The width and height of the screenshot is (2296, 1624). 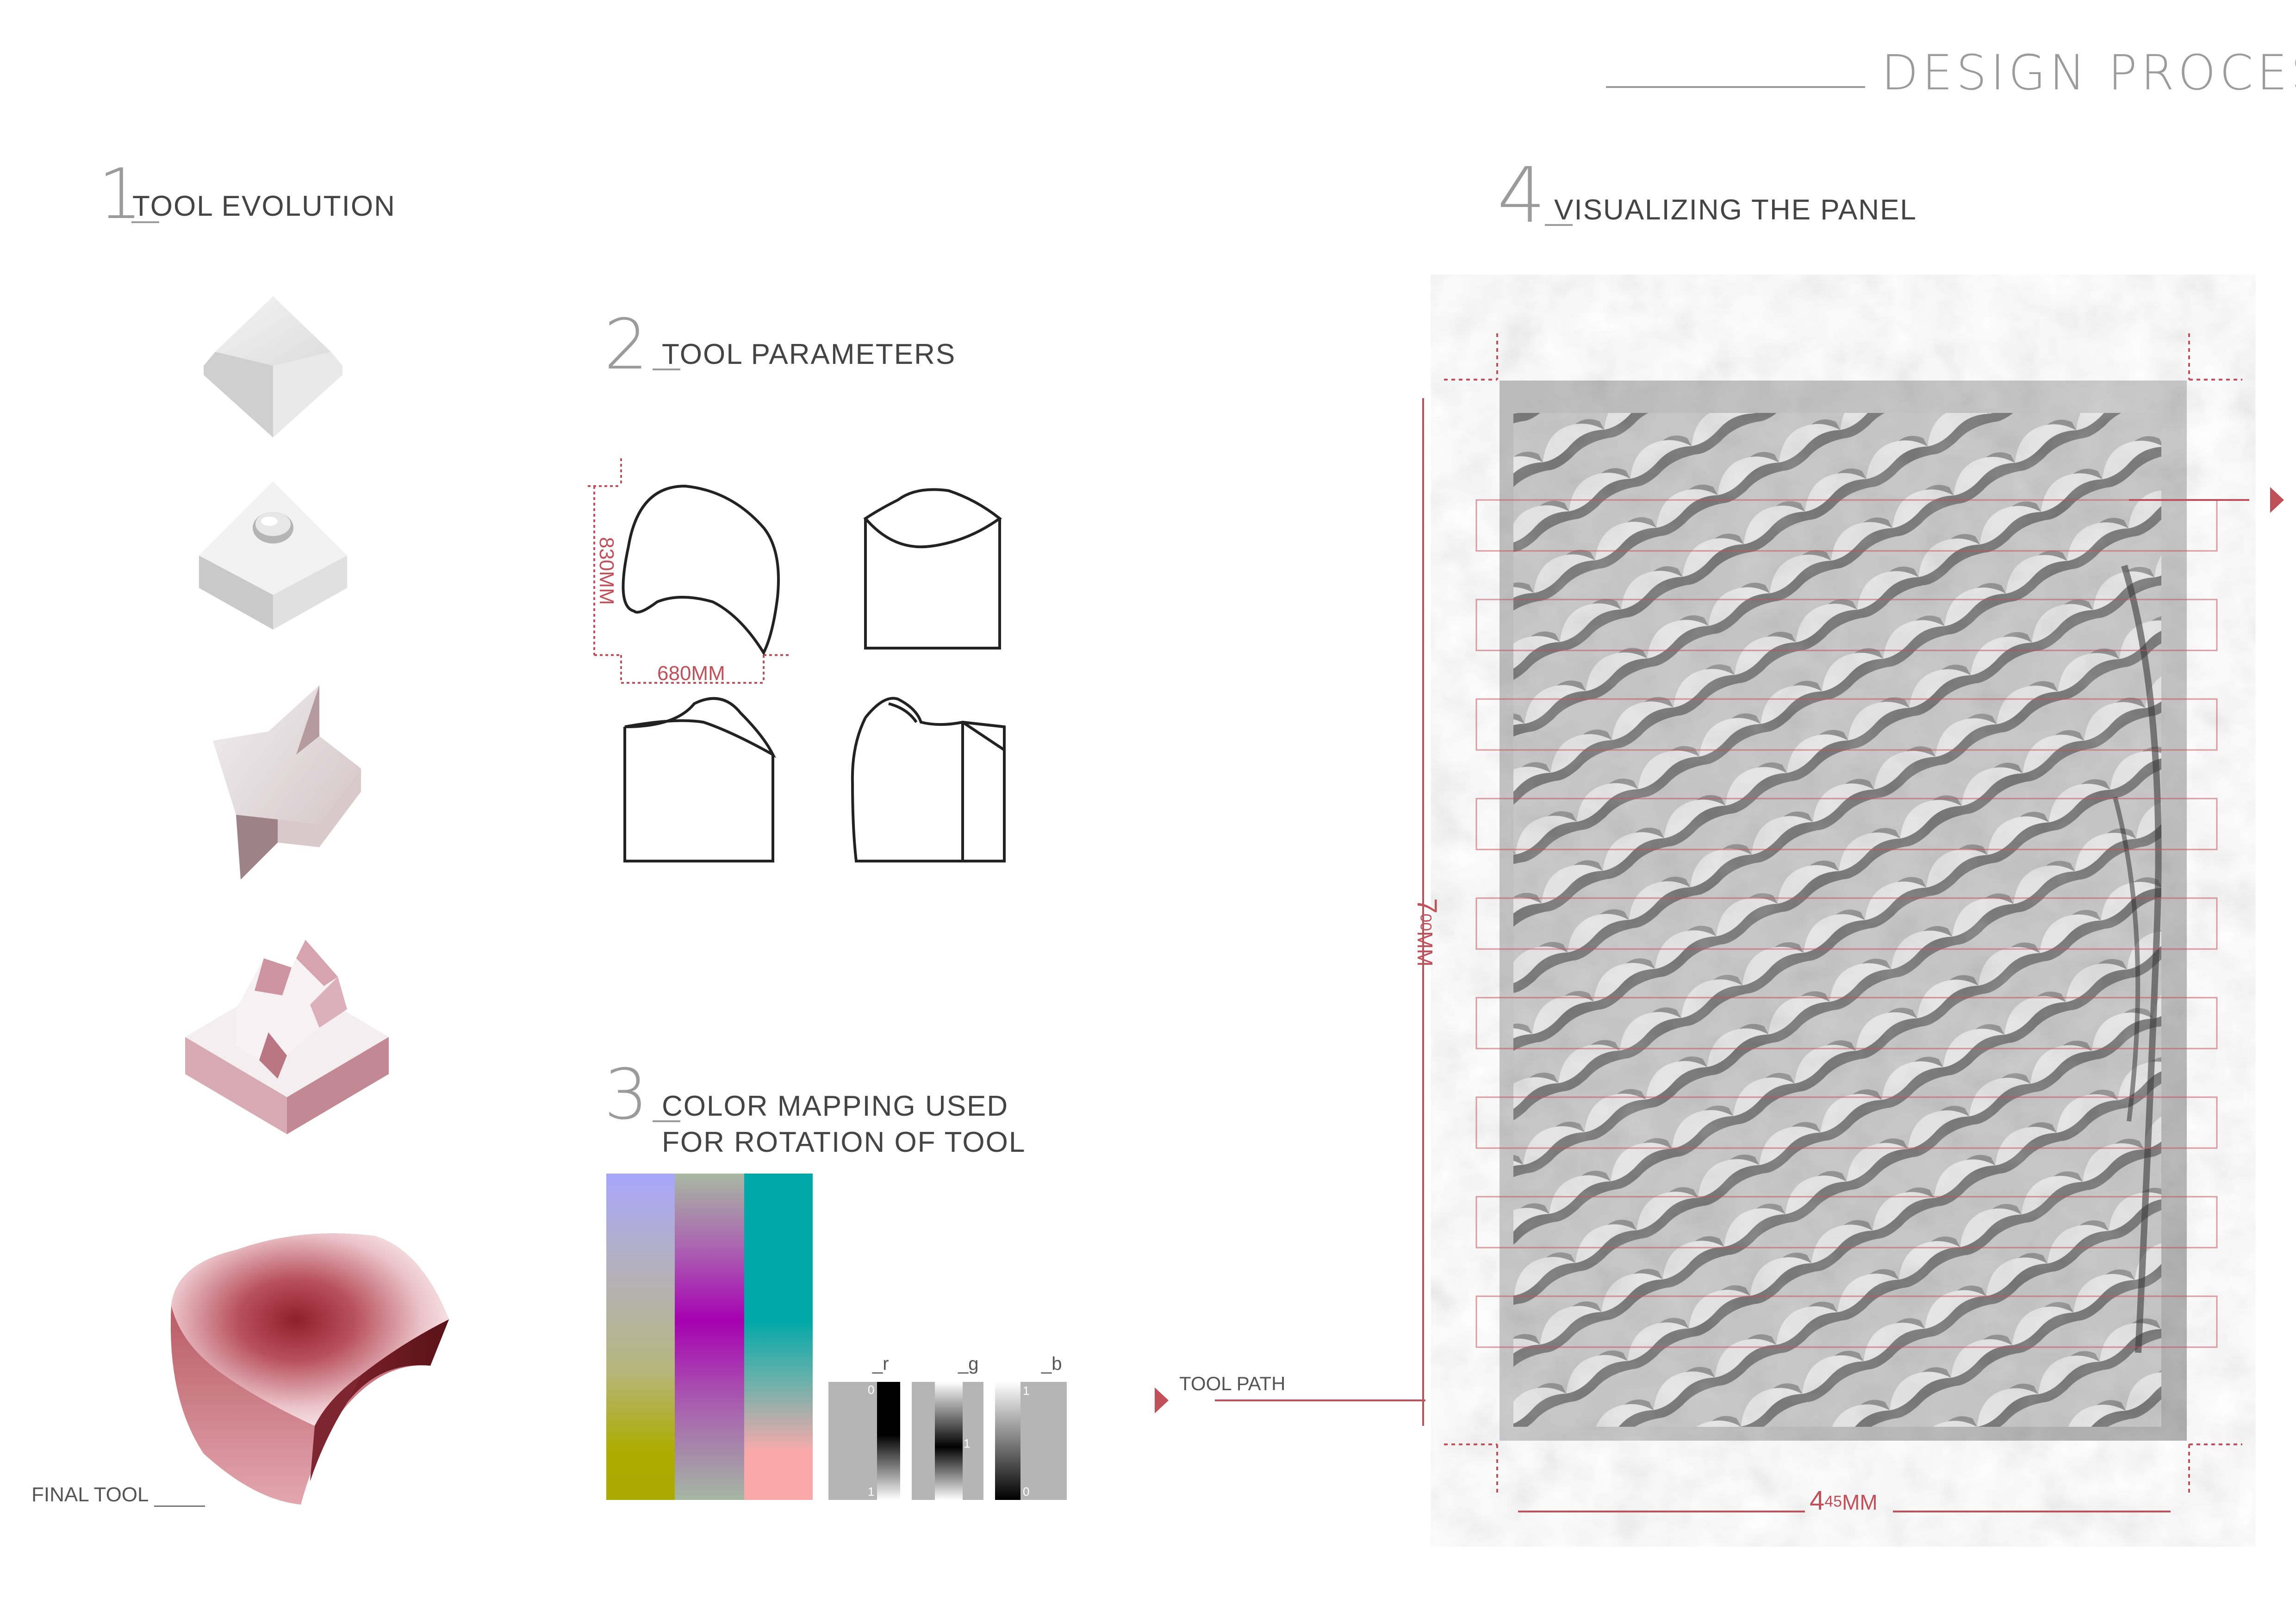 I want to click on panel-width-main: 4, so click(x=1817, y=1501).